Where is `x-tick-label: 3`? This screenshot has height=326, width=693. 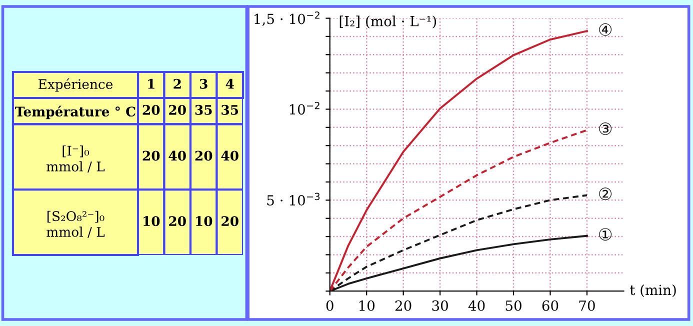 x-tick-label: 3 is located at coordinates (204, 83).